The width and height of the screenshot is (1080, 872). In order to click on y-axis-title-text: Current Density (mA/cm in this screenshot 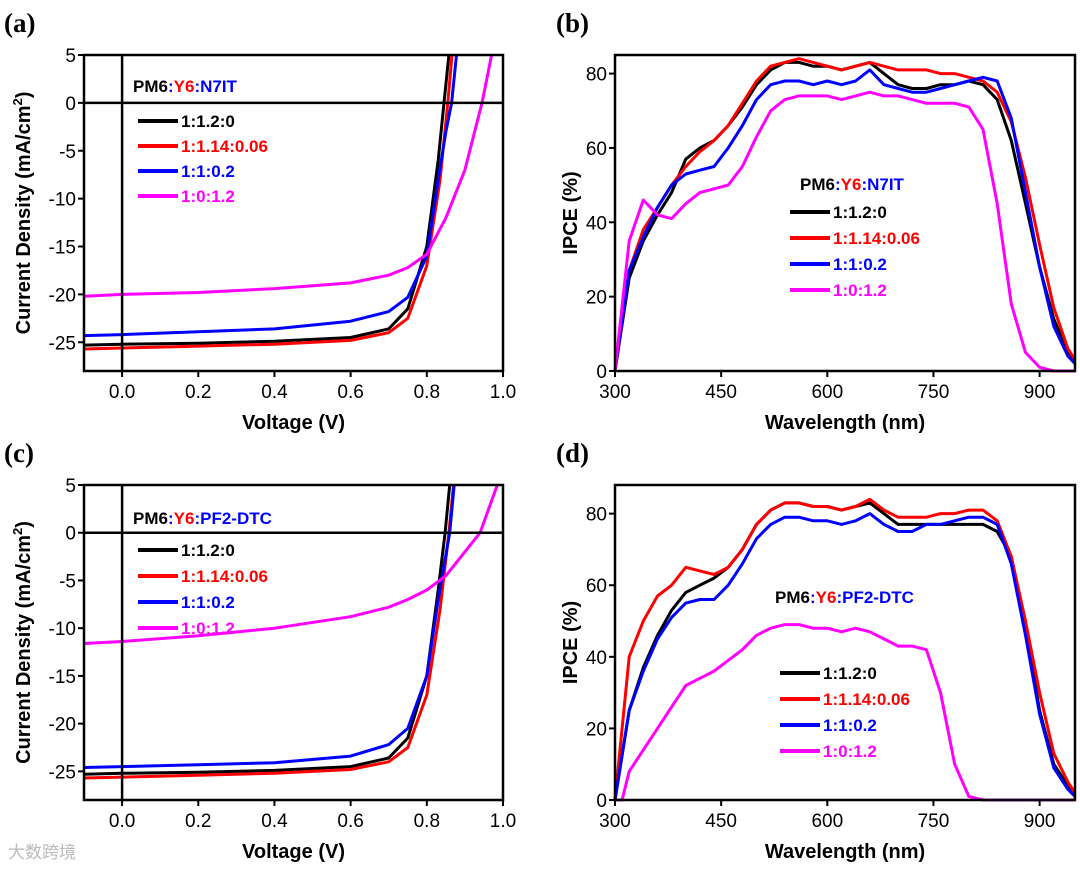, I will do `click(24, 219)`.